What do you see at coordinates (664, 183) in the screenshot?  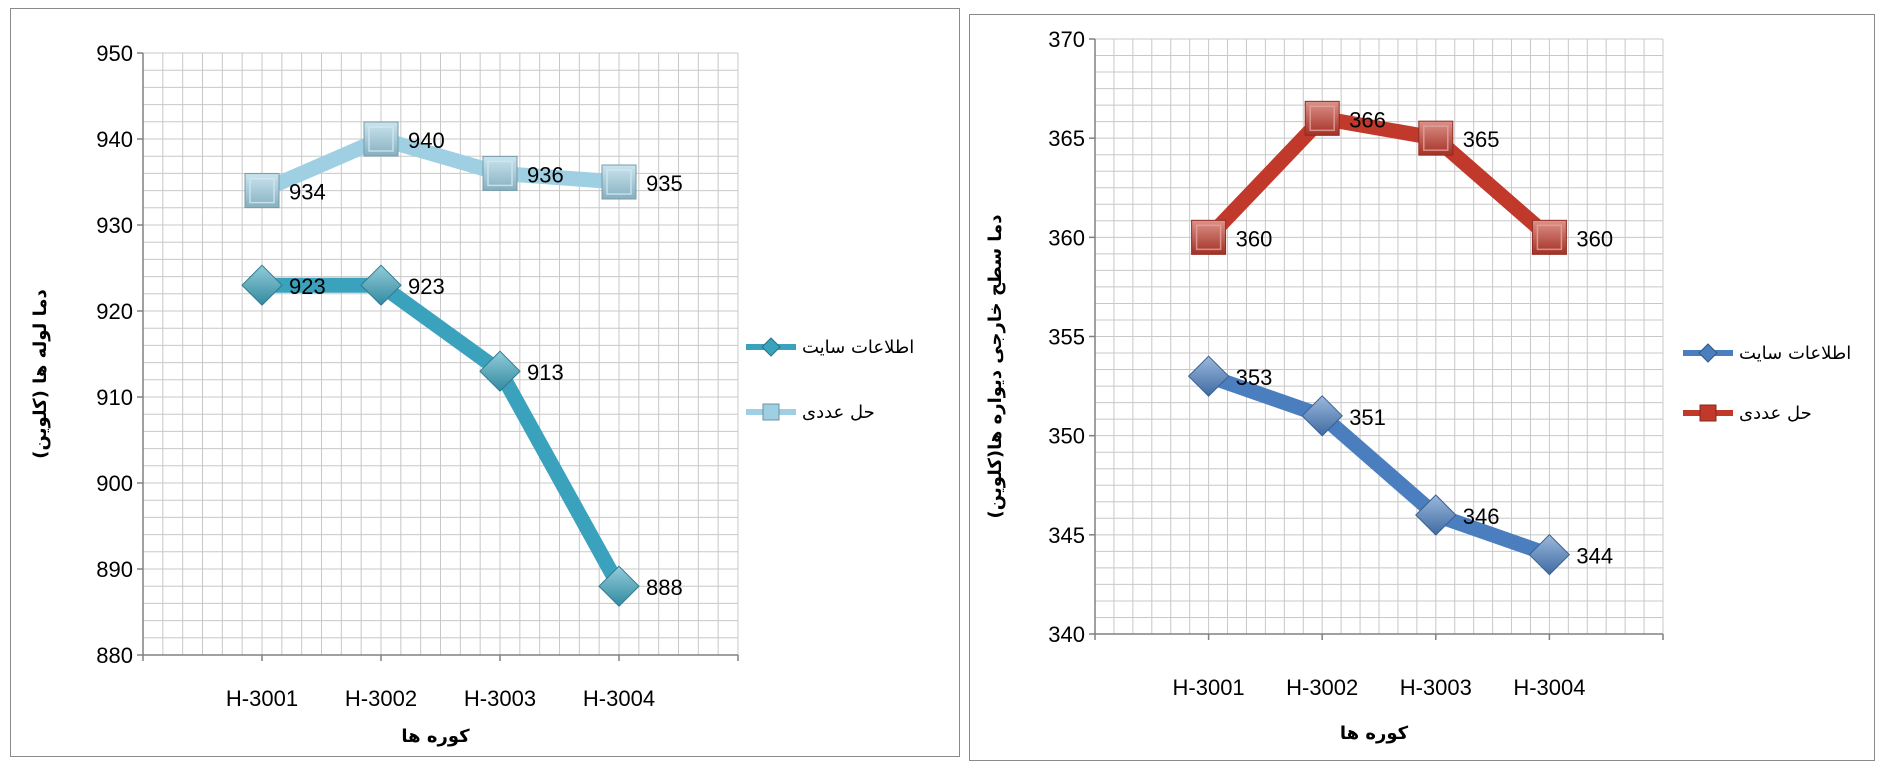 I see `data-label: 935` at bounding box center [664, 183].